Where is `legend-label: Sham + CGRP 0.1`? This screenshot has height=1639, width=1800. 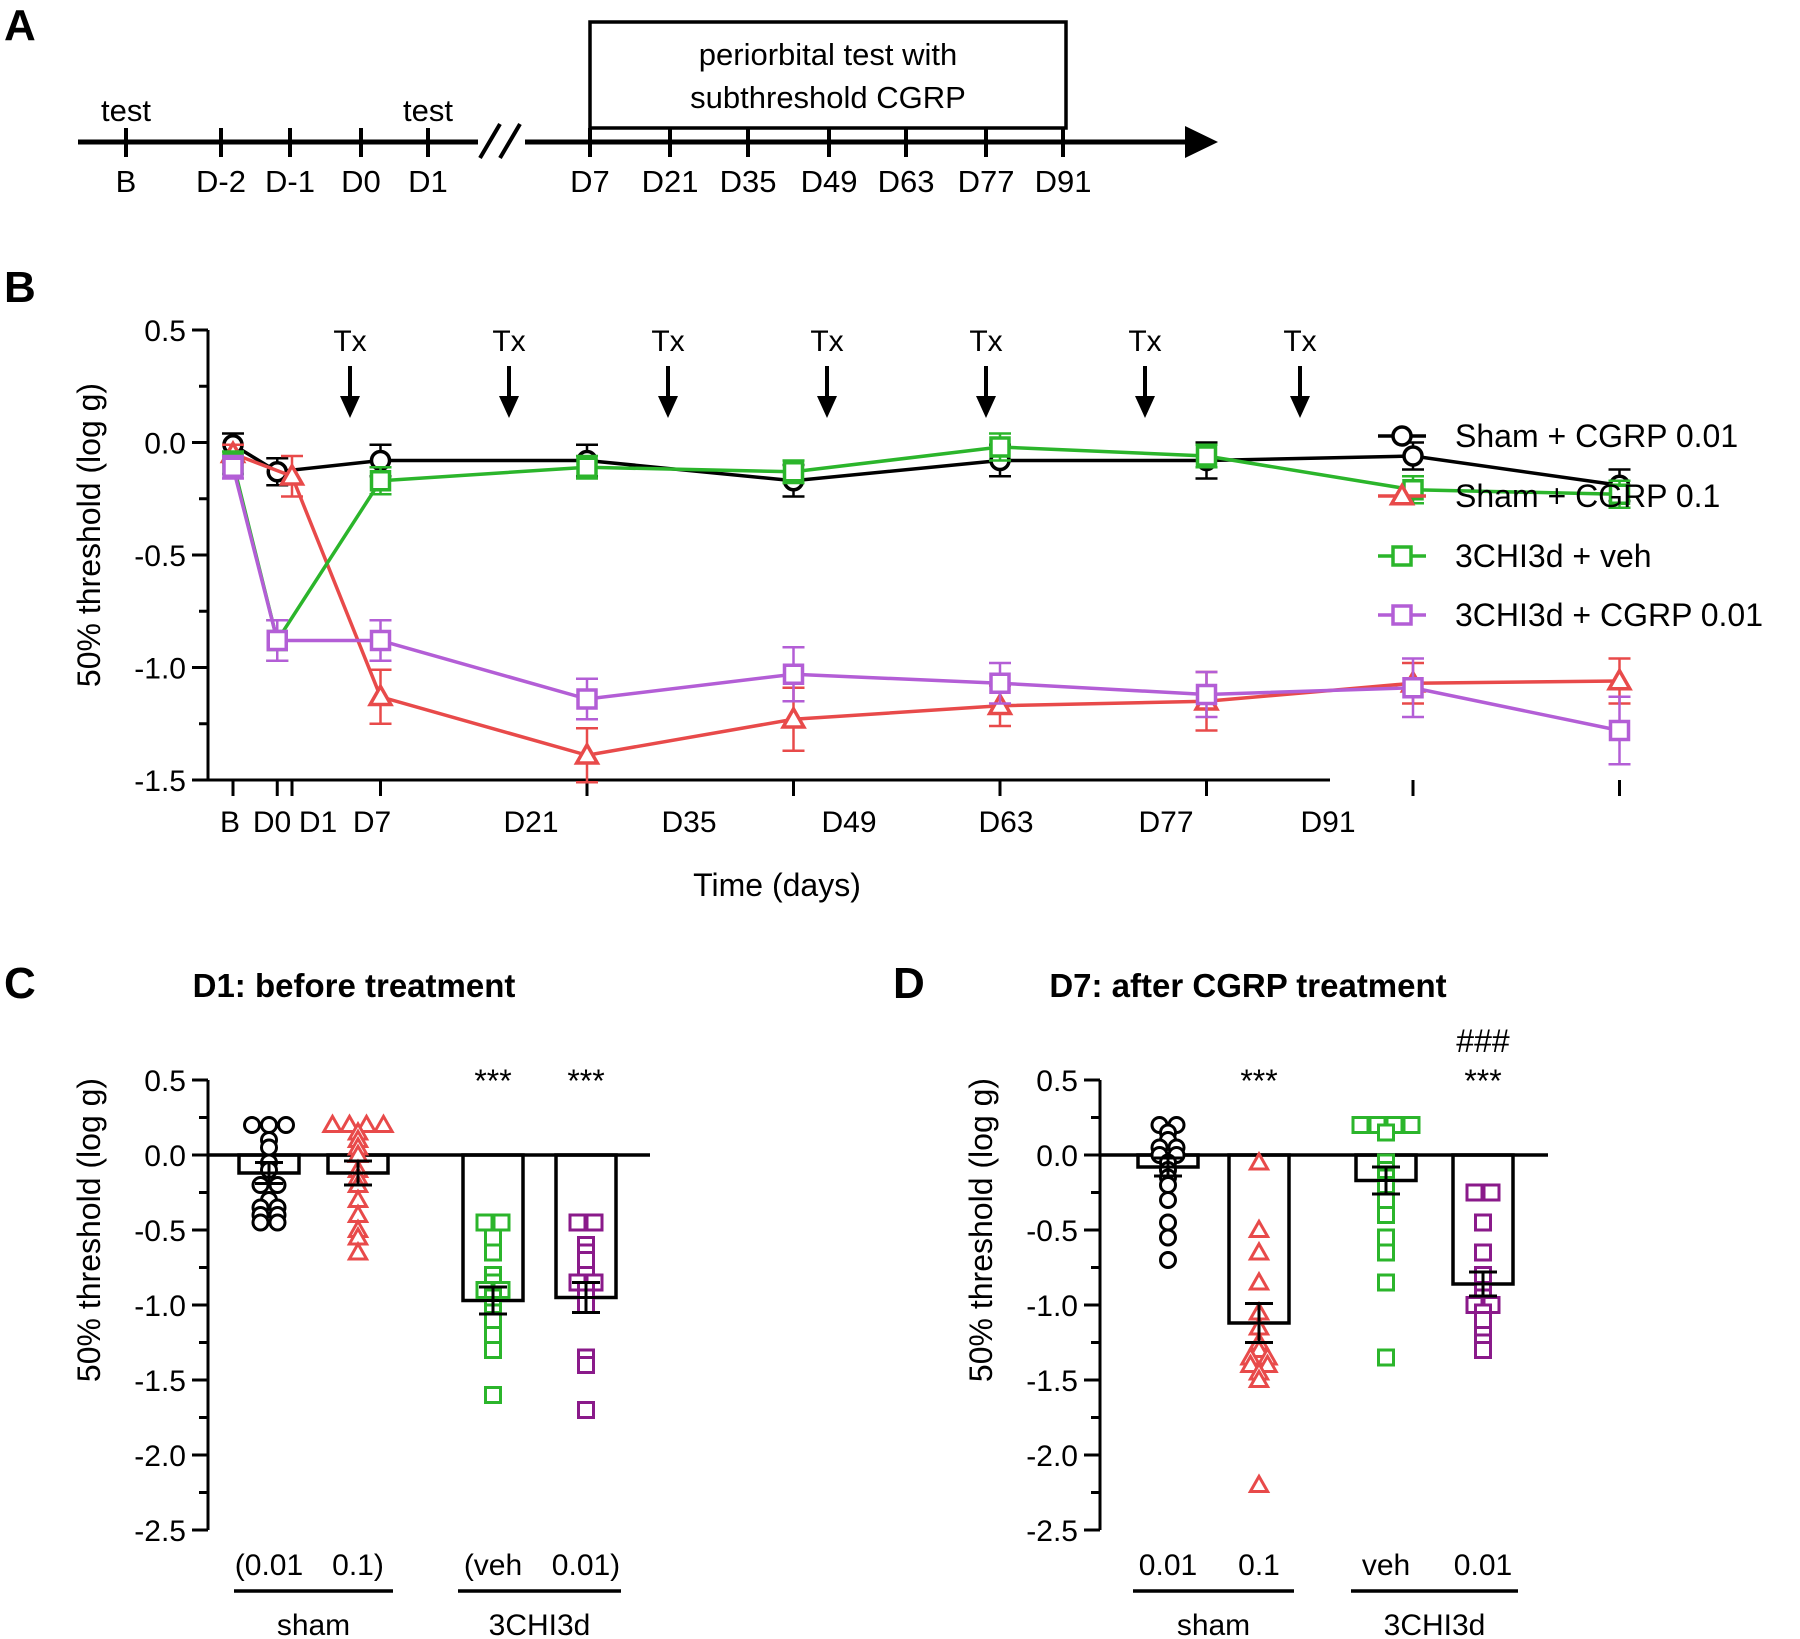 legend-label: Sham + CGRP 0.1 is located at coordinates (1587, 496).